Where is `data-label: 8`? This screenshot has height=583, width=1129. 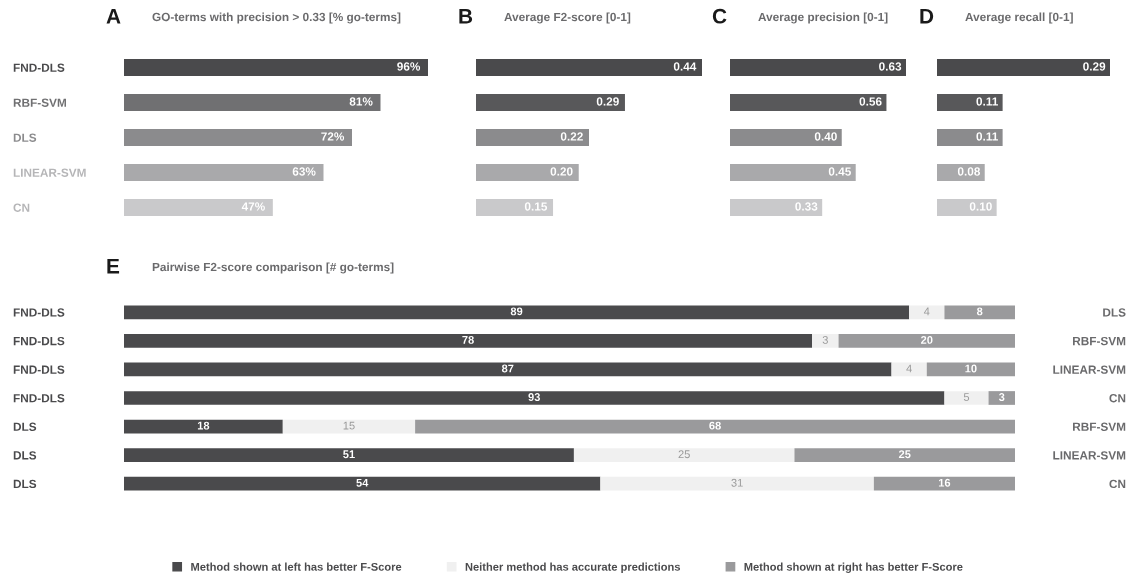 data-label: 8 is located at coordinates (979, 311).